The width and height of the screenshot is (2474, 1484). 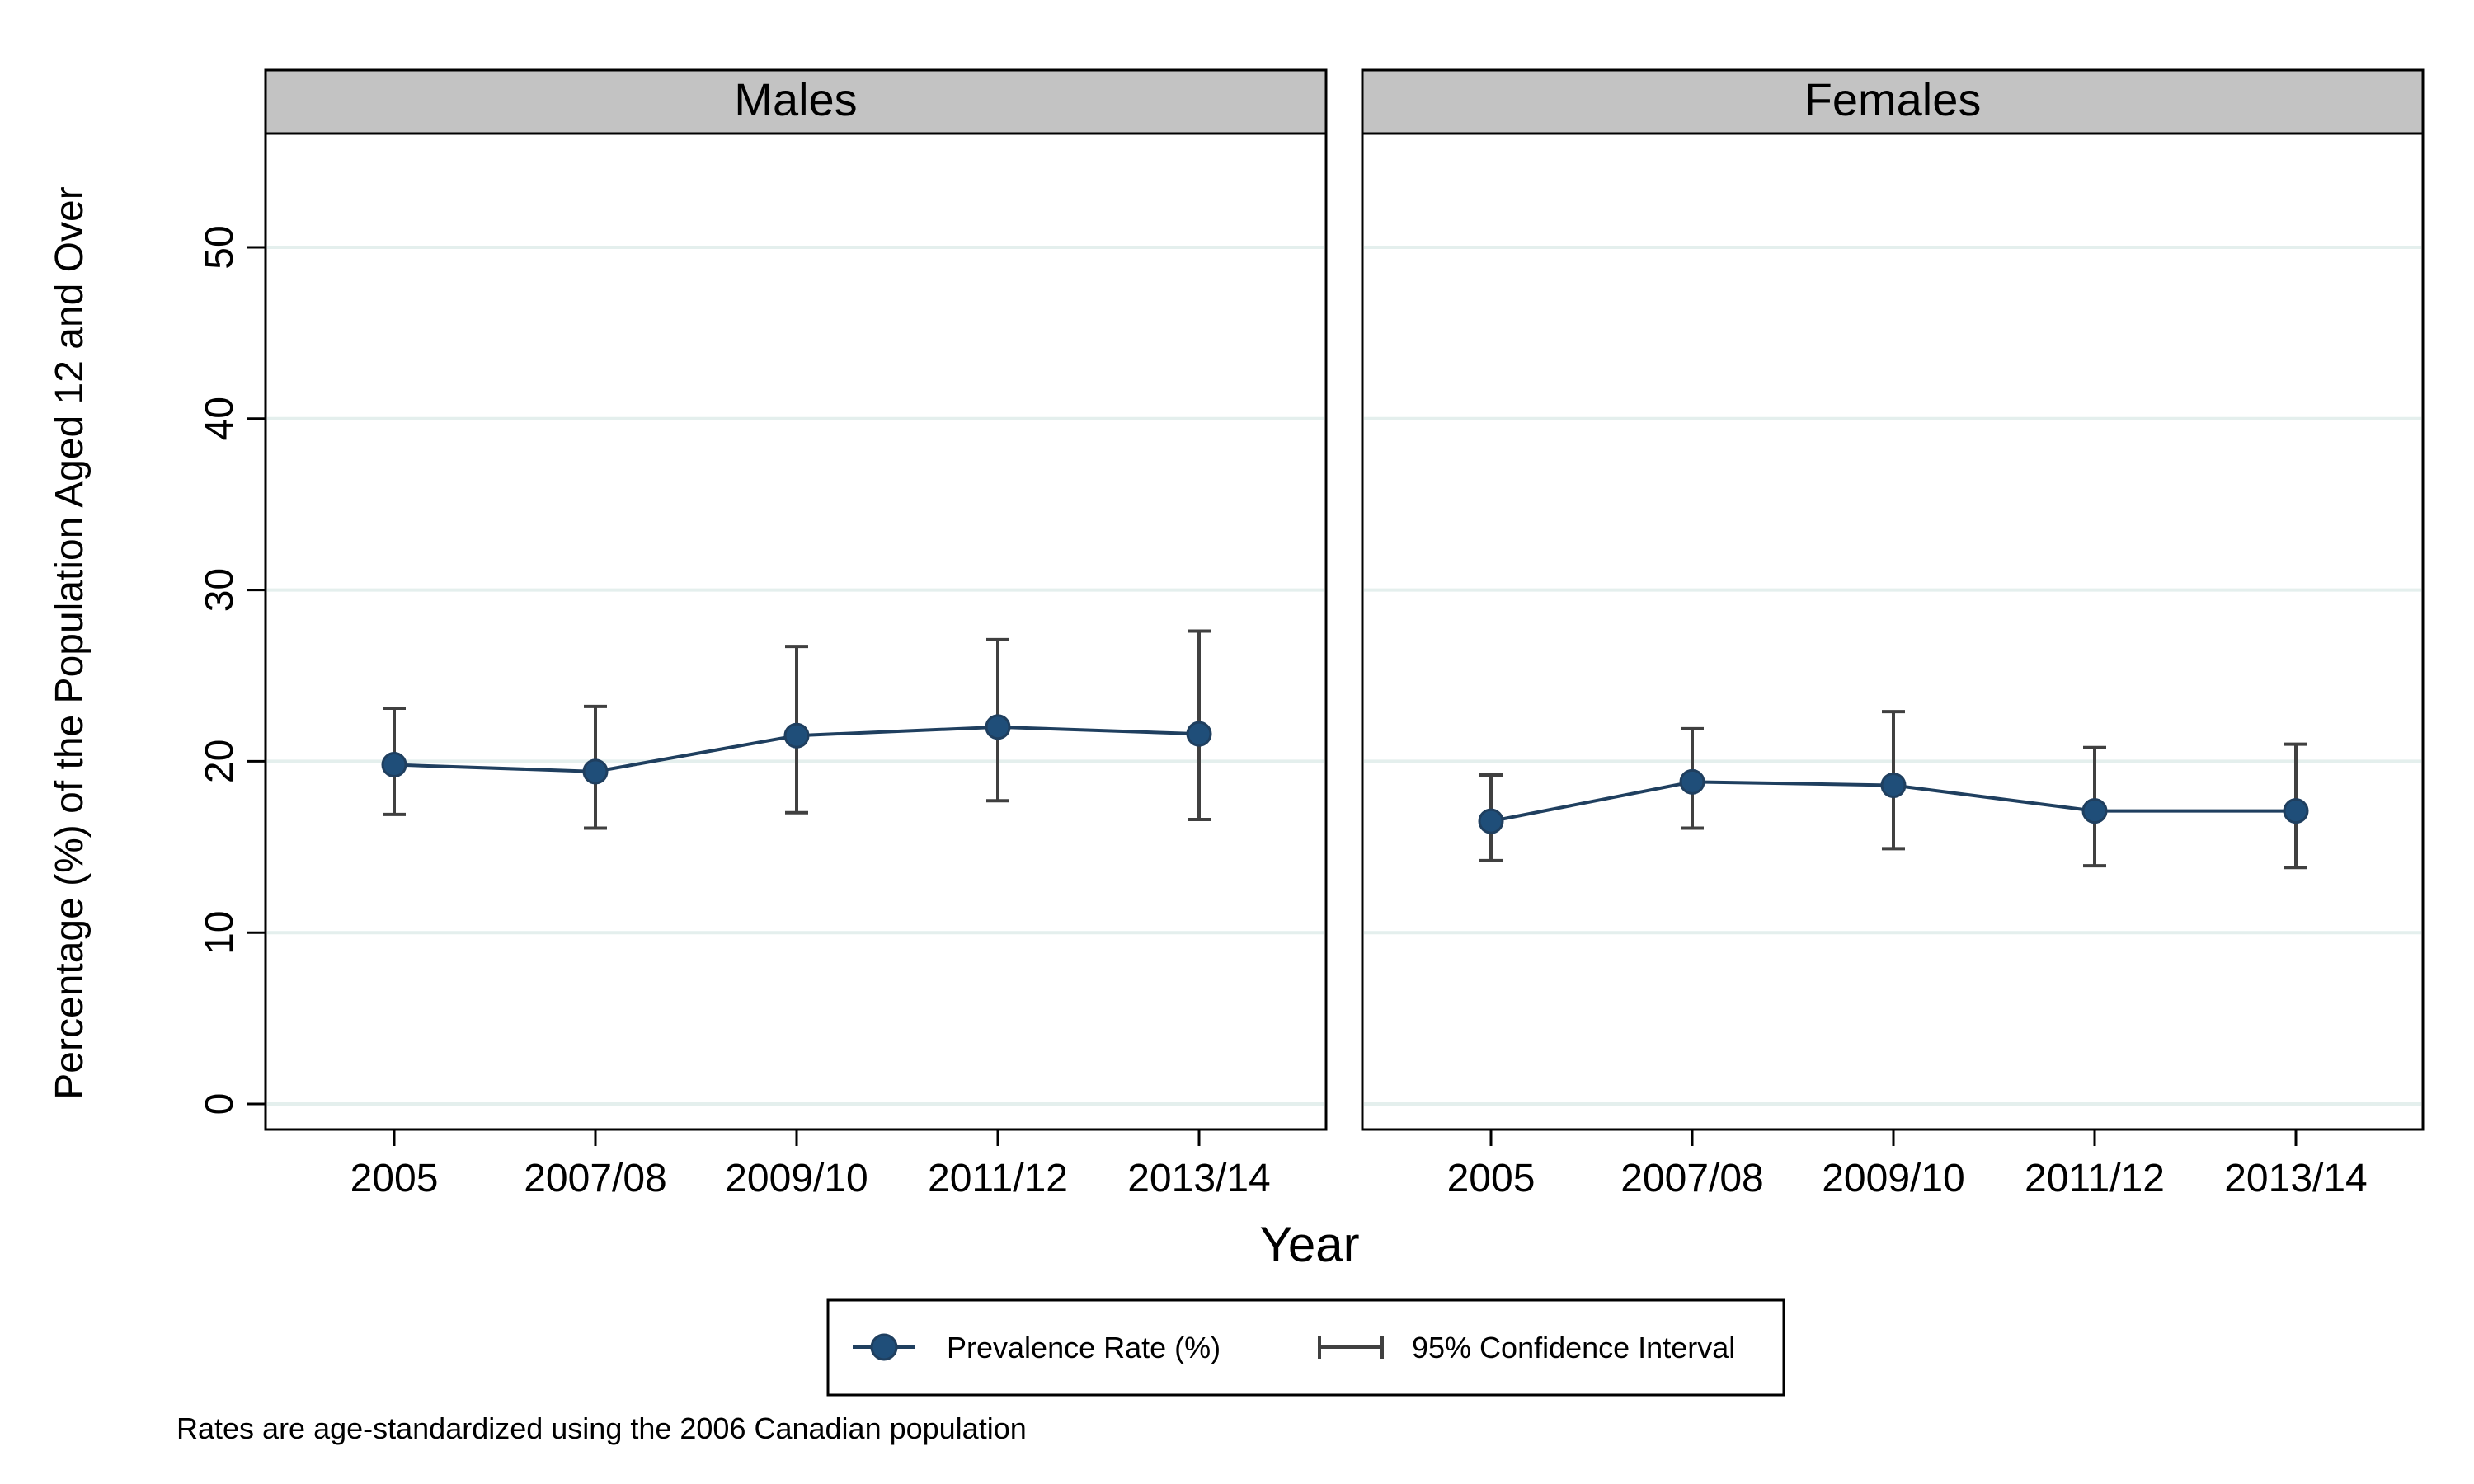 What do you see at coordinates (884, 1347) in the screenshot?
I see `legend-marker-swatch` at bounding box center [884, 1347].